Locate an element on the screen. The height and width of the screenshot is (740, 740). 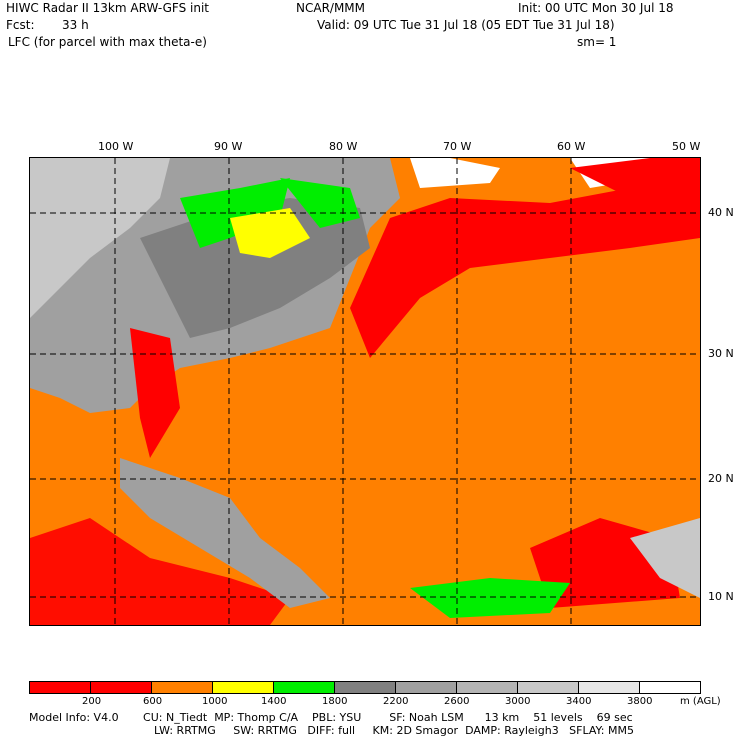
lon-label: 70 W is located at coordinates (457, 146).